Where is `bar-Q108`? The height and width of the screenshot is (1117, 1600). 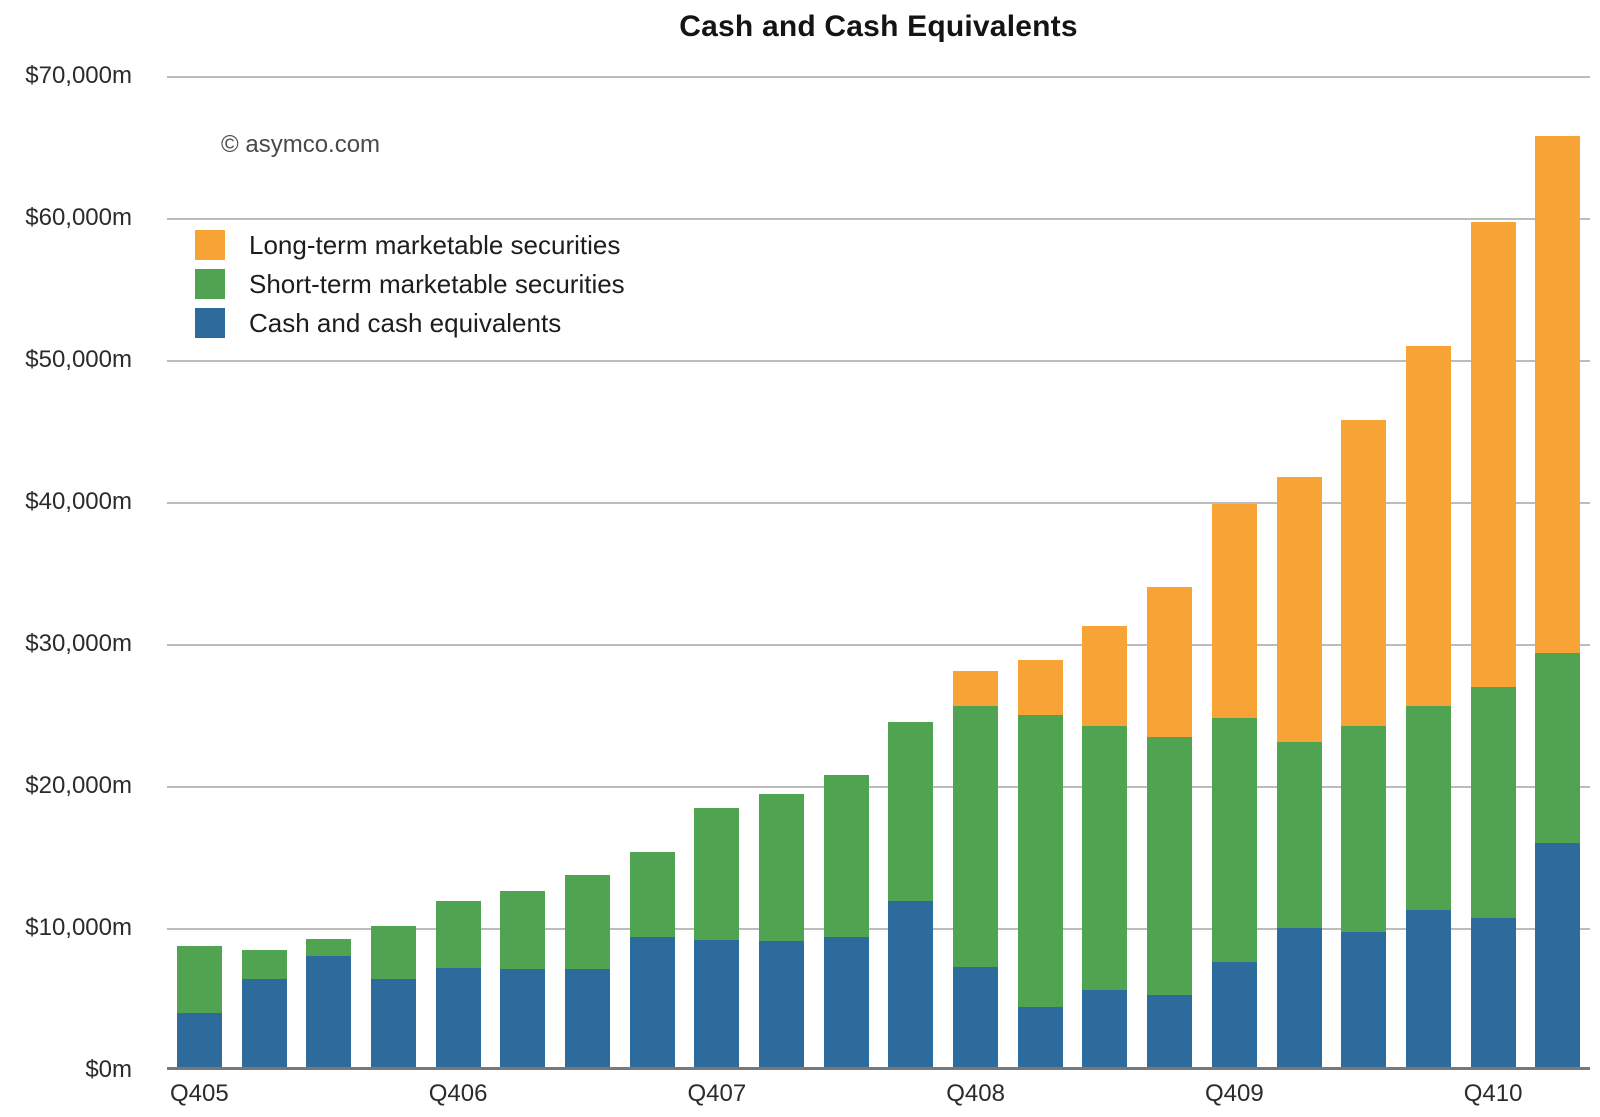 bar-Q108 is located at coordinates (782, 931).